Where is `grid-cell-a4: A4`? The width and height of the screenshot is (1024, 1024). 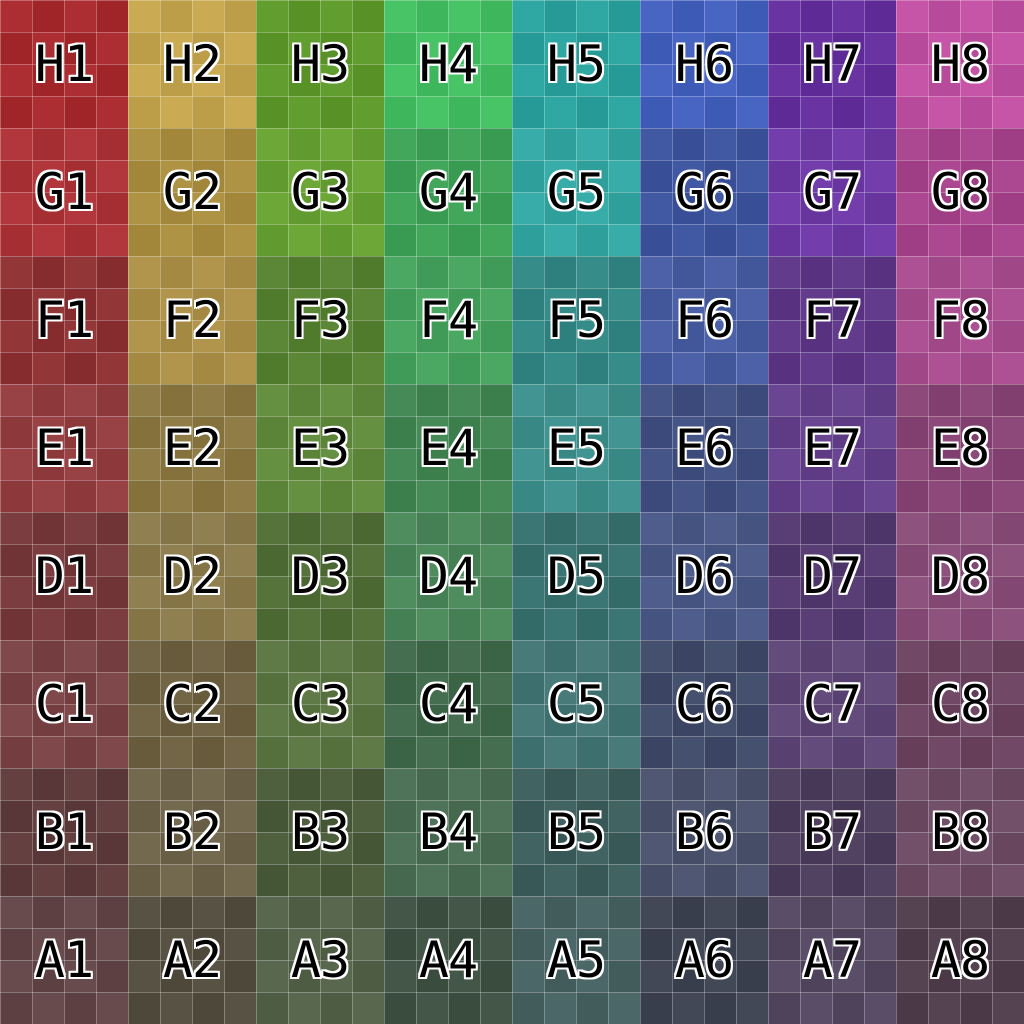
grid-cell-a4: A4 is located at coordinates (448, 960).